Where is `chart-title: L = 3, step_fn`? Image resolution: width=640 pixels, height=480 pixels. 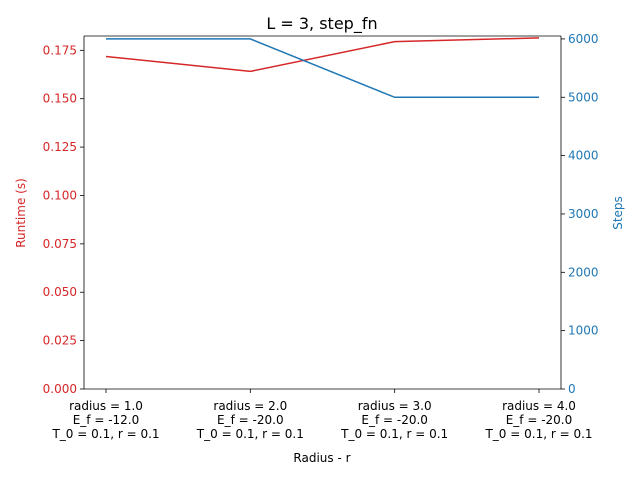
chart-title: L = 3, step_fn is located at coordinates (321, 24).